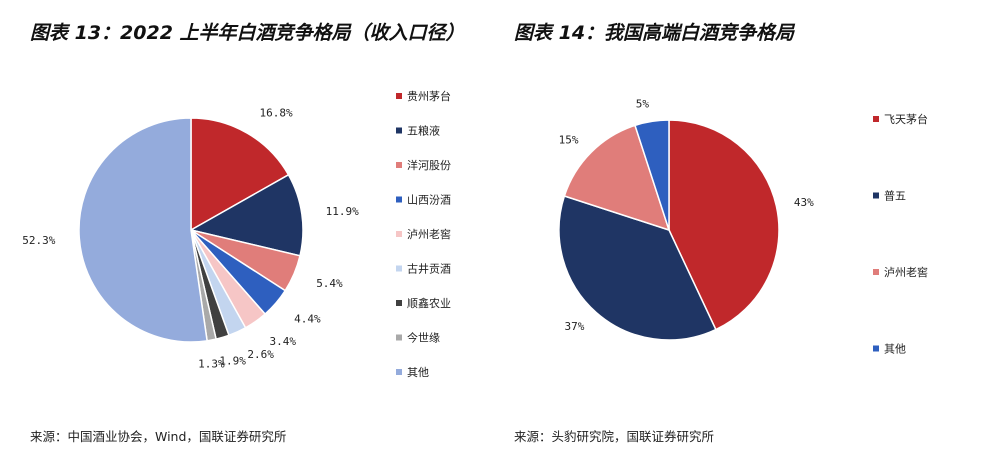 The width and height of the screenshot is (1000, 473). I want to click on pie-value-label: 11.9%, so click(342, 211).